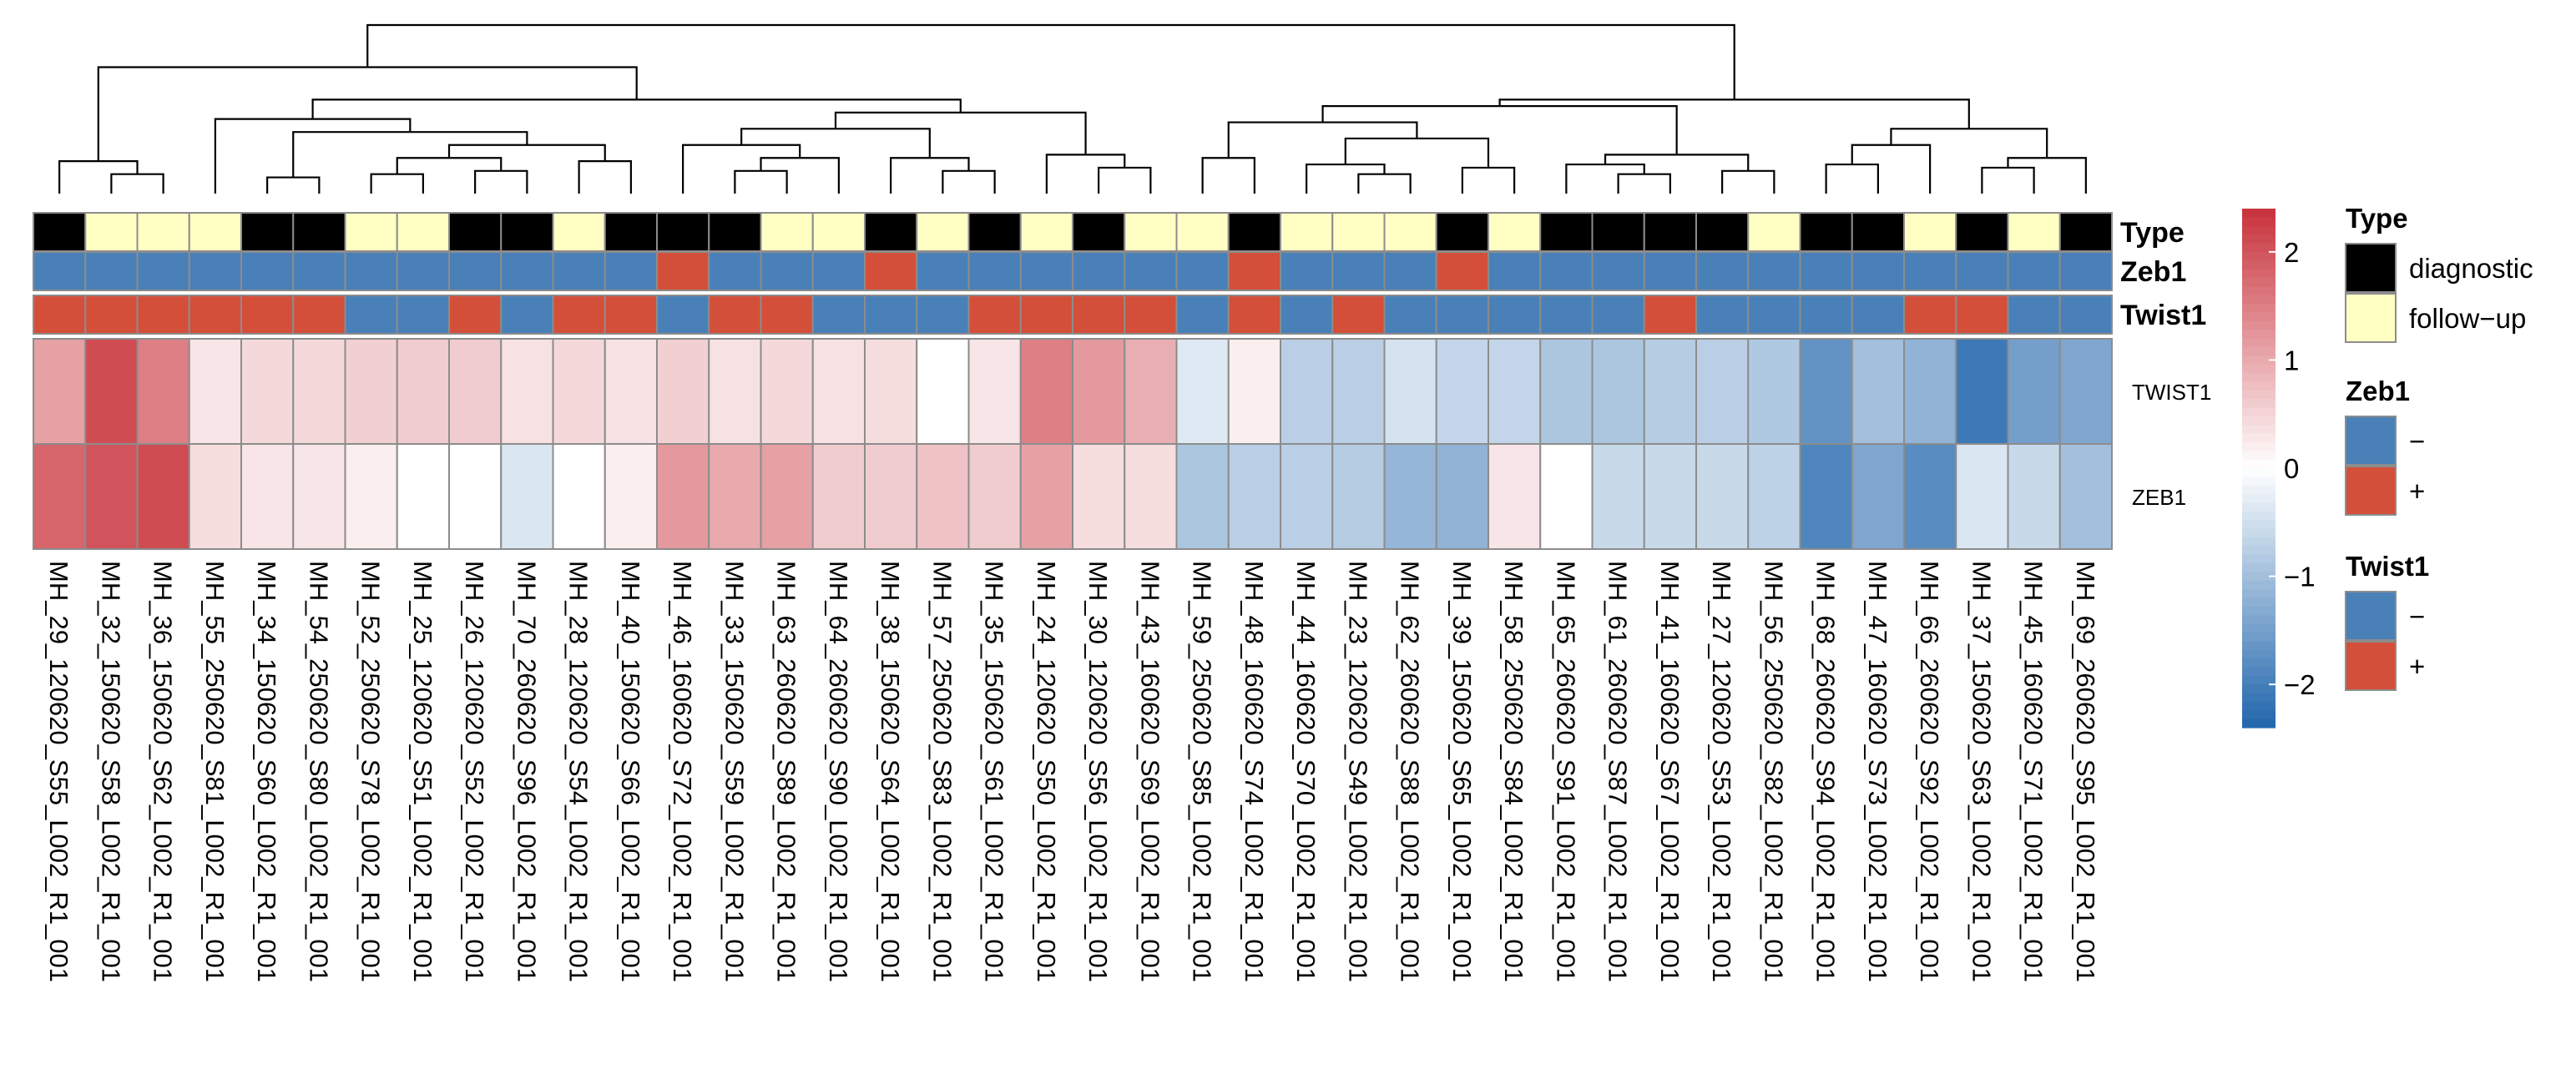  What do you see at coordinates (2371, 616) in the screenshot?
I see `legend-swatch-twist1` at bounding box center [2371, 616].